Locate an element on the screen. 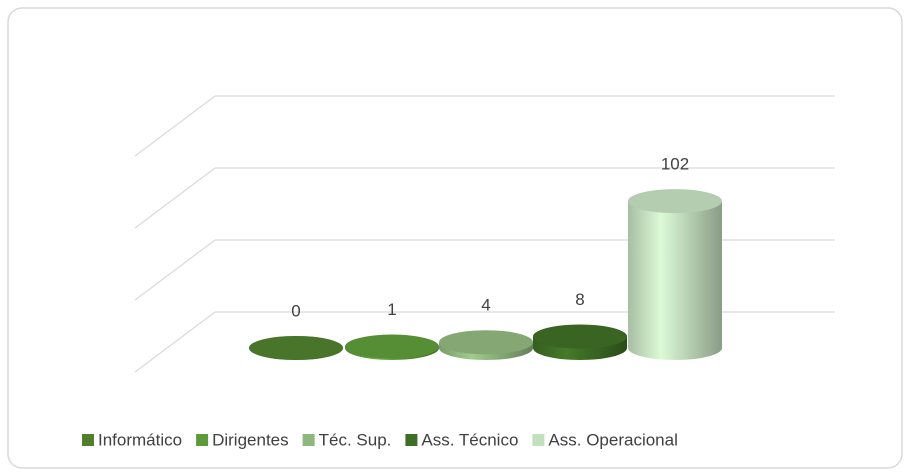 This screenshot has width=910, height=476. legend-label: Téc. Sup. is located at coordinates (355, 439).